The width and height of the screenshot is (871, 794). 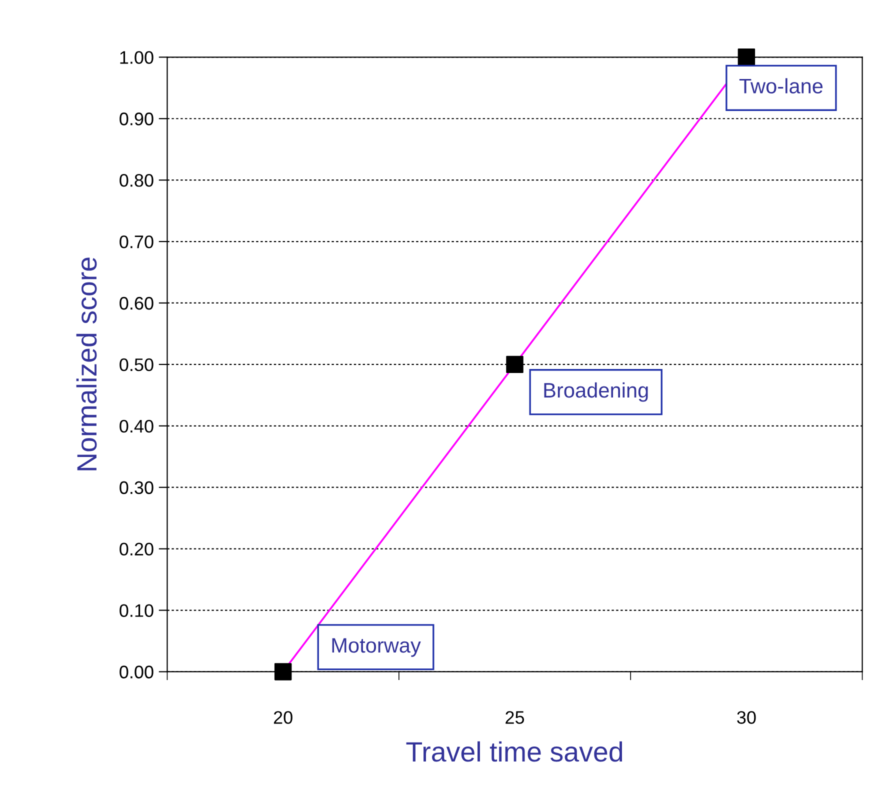 What do you see at coordinates (781, 86) in the screenshot?
I see `annotation: Two-lane` at bounding box center [781, 86].